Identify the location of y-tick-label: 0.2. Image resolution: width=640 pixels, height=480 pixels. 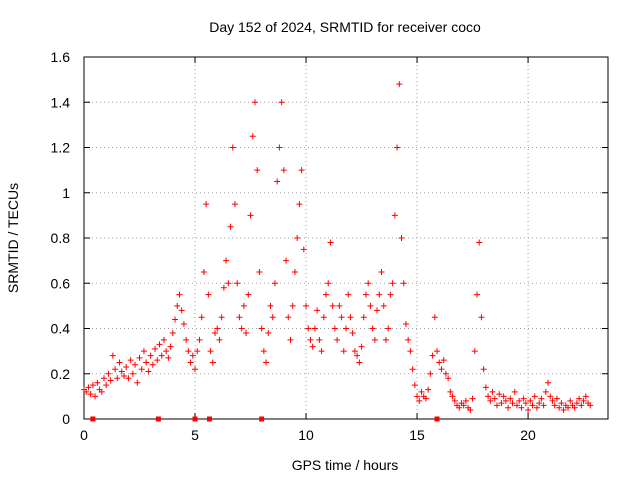
(61, 374).